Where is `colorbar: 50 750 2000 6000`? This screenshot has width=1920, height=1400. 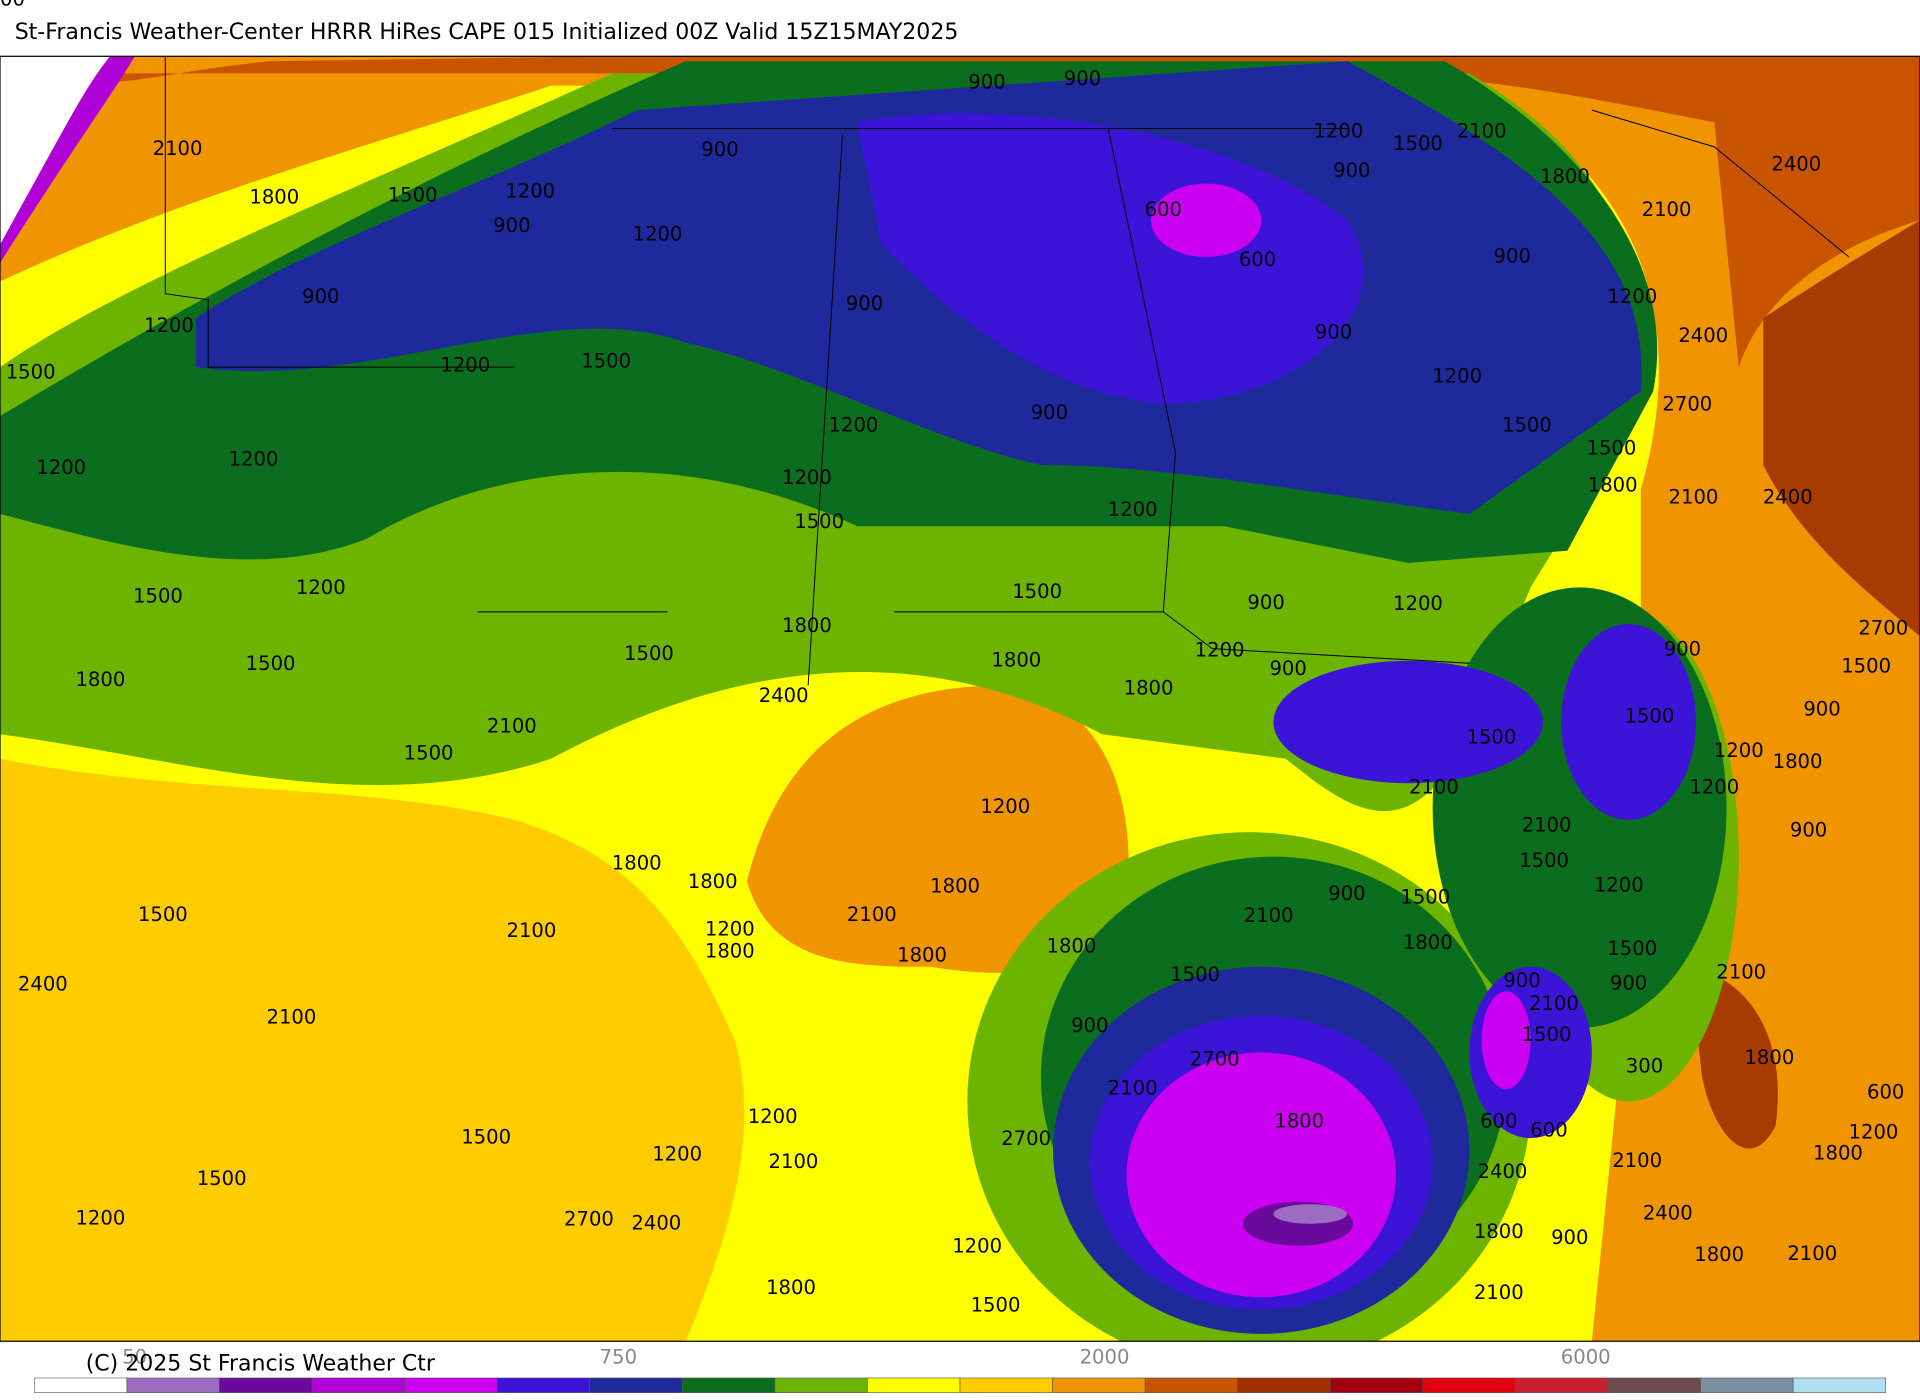
colorbar: 50 750 2000 6000 is located at coordinates (960, 1369).